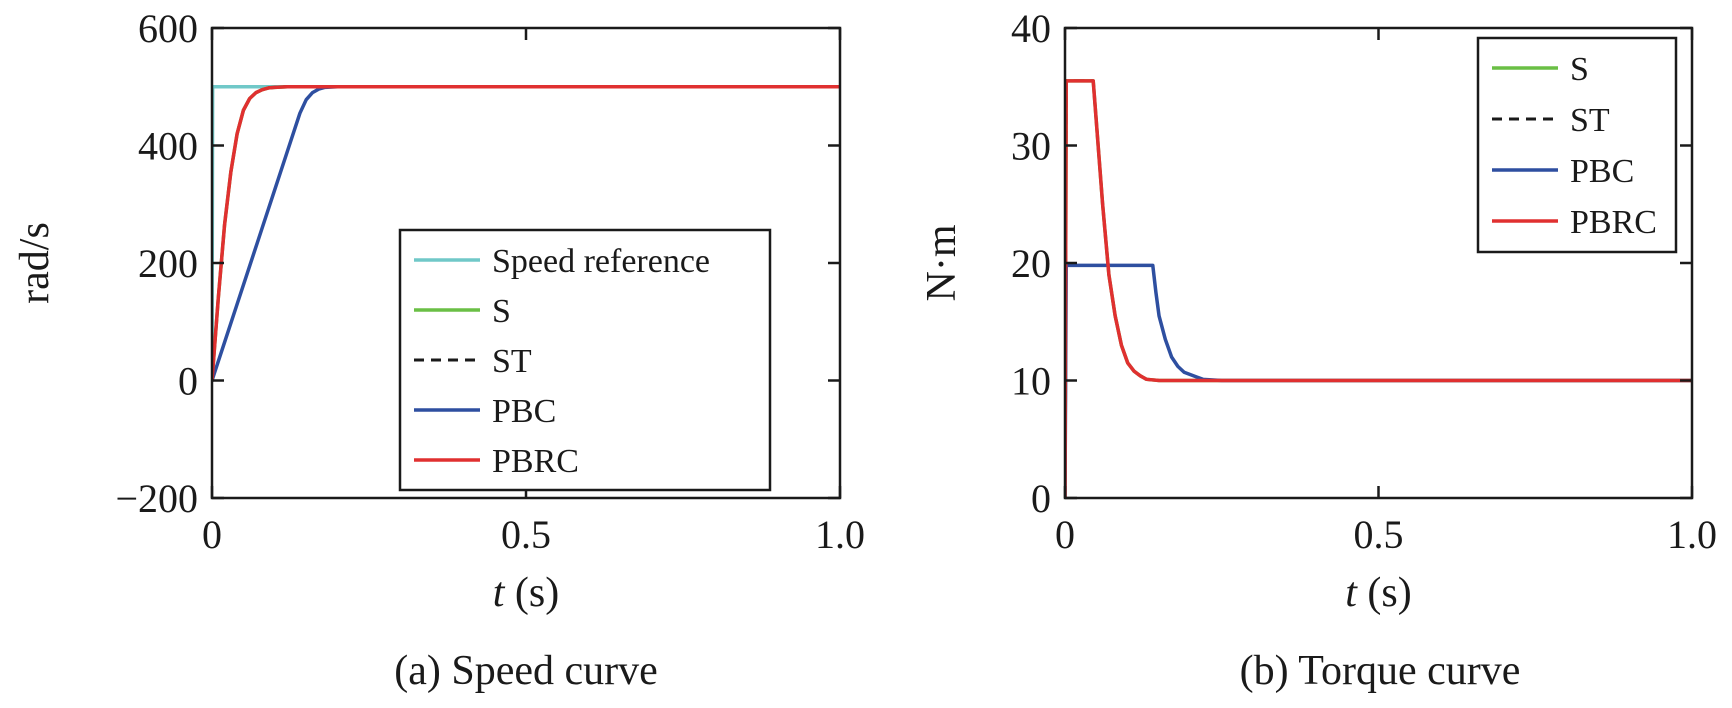 The image size is (1732, 708). What do you see at coordinates (535, 461) in the screenshot?
I see `chart0-legend-label-pbrc: PBRC` at bounding box center [535, 461].